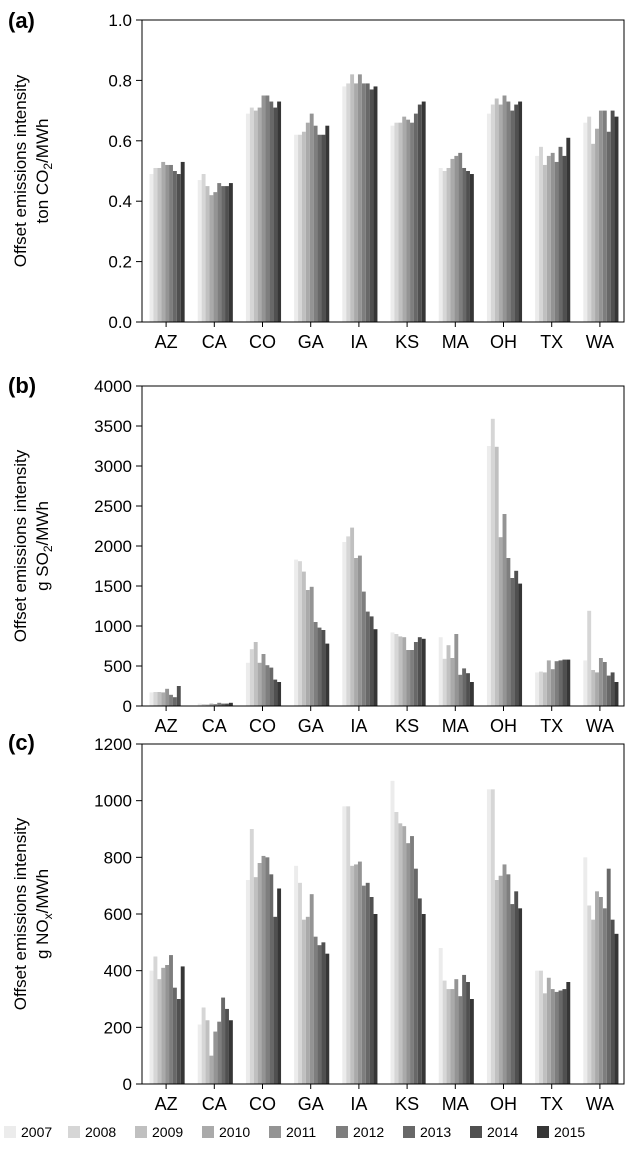 This screenshot has height=1156, width=628. Describe the element at coordinates (36, 1132) in the screenshot. I see `legend-label-2007: 2007` at that location.